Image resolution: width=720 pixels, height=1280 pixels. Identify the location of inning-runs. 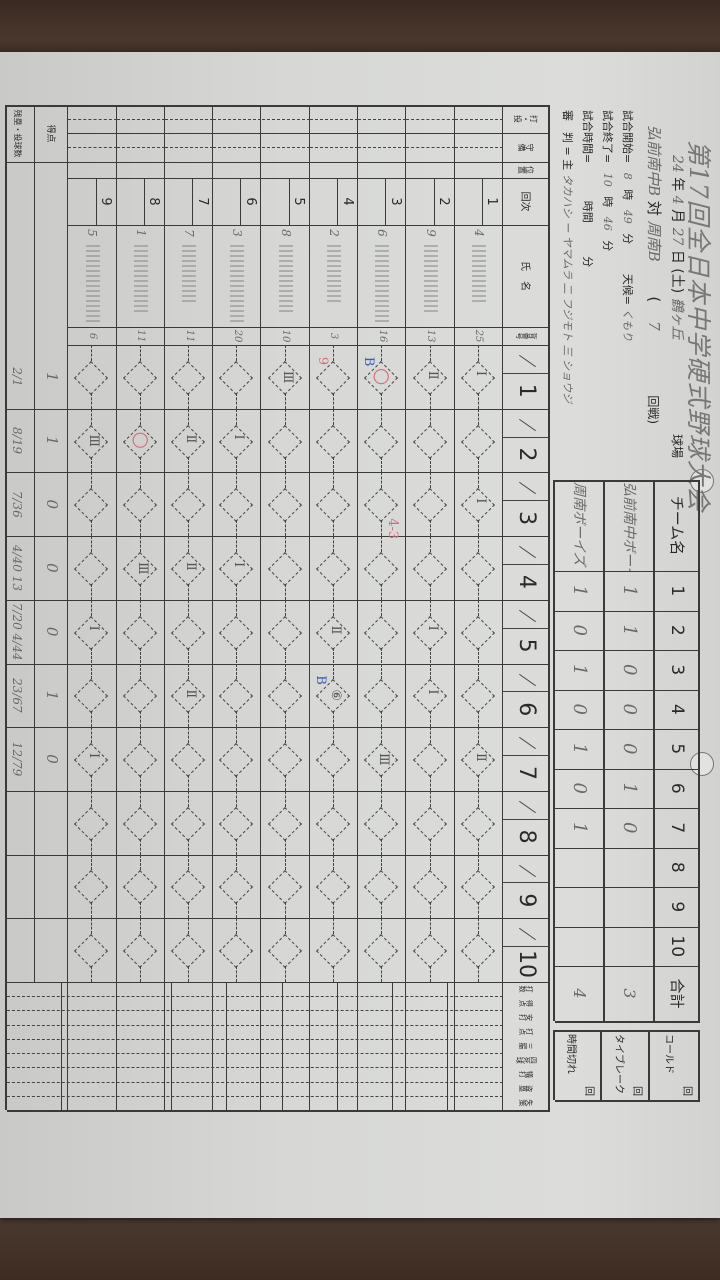
(630, 907).